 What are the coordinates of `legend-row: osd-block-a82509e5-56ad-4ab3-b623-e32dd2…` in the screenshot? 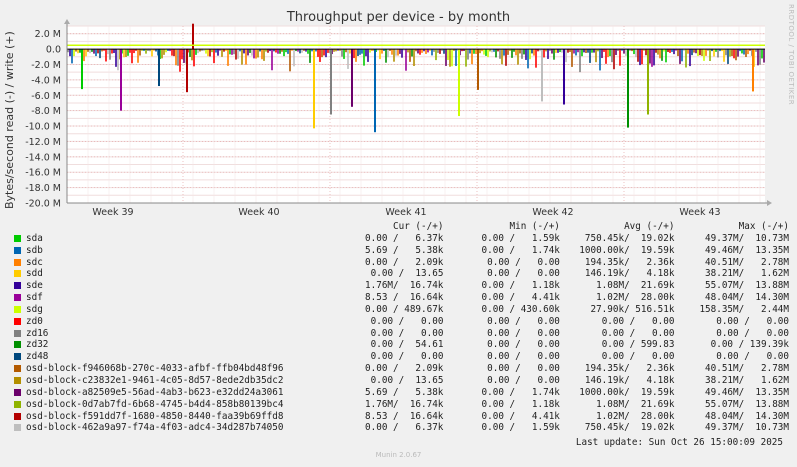 It's located at (401, 393).